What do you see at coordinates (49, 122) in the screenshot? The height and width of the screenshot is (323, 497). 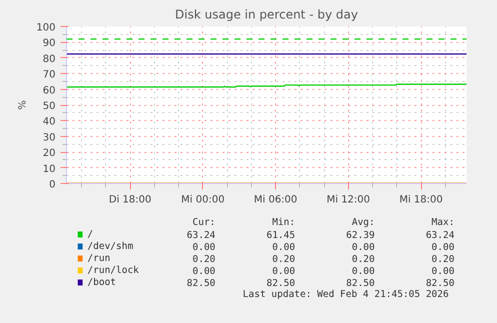 I see `y-tick-label: 40` at bounding box center [49, 122].